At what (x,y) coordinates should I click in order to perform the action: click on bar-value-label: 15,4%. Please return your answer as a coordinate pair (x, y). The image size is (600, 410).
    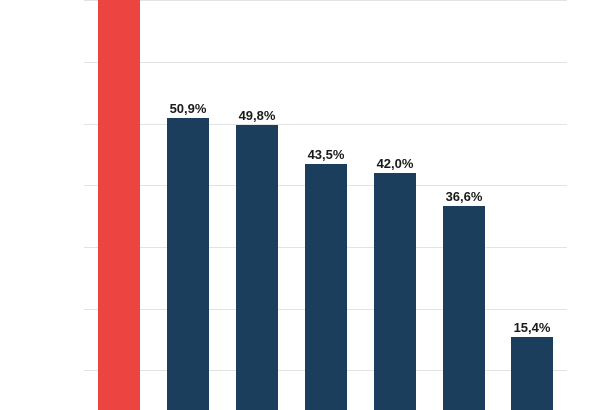
    Looking at the image, I should click on (532, 327).